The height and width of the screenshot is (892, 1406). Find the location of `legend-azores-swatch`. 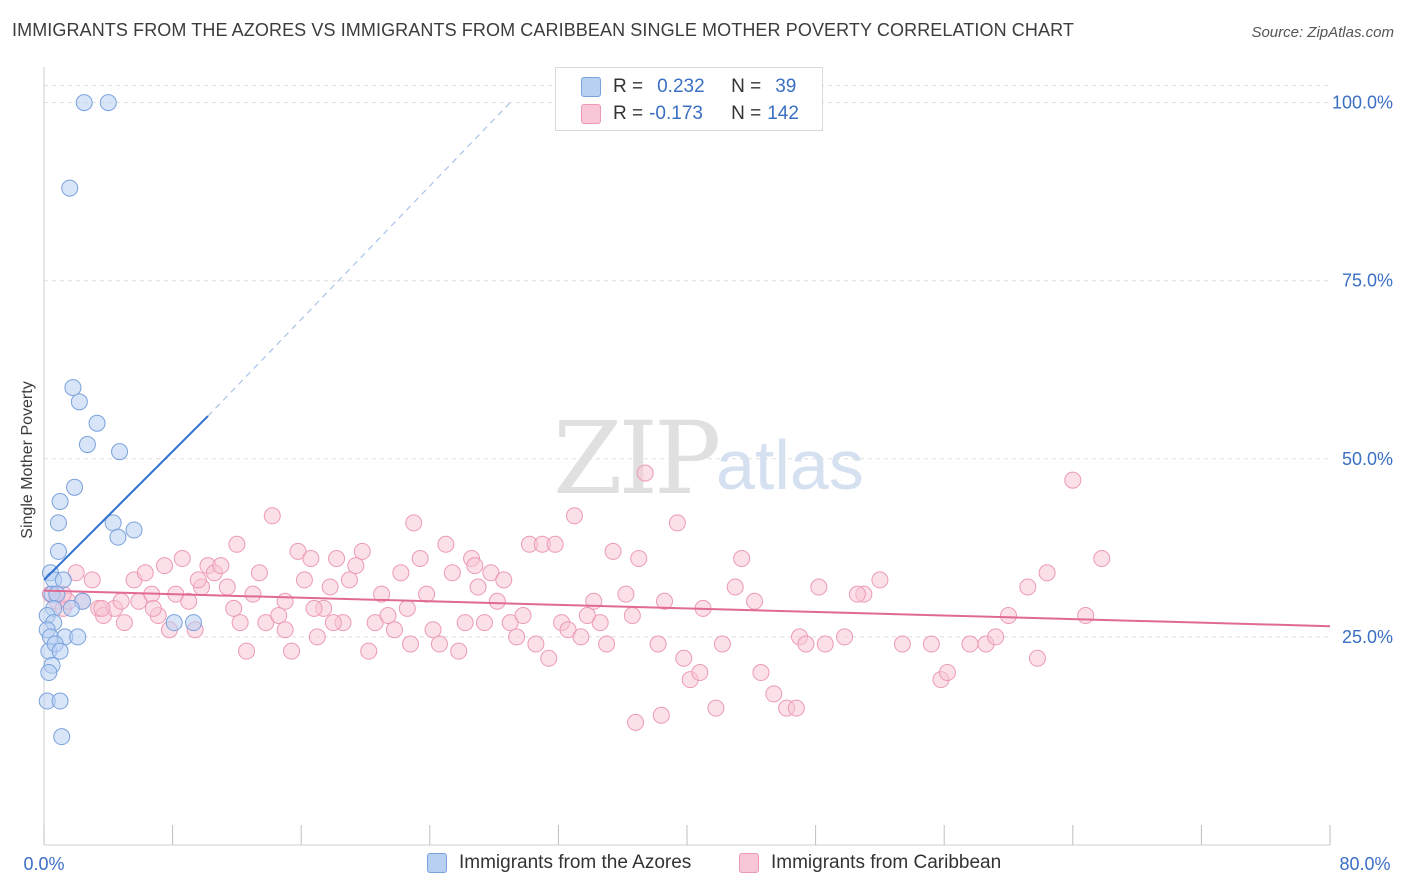

legend-azores-swatch is located at coordinates (437, 863).